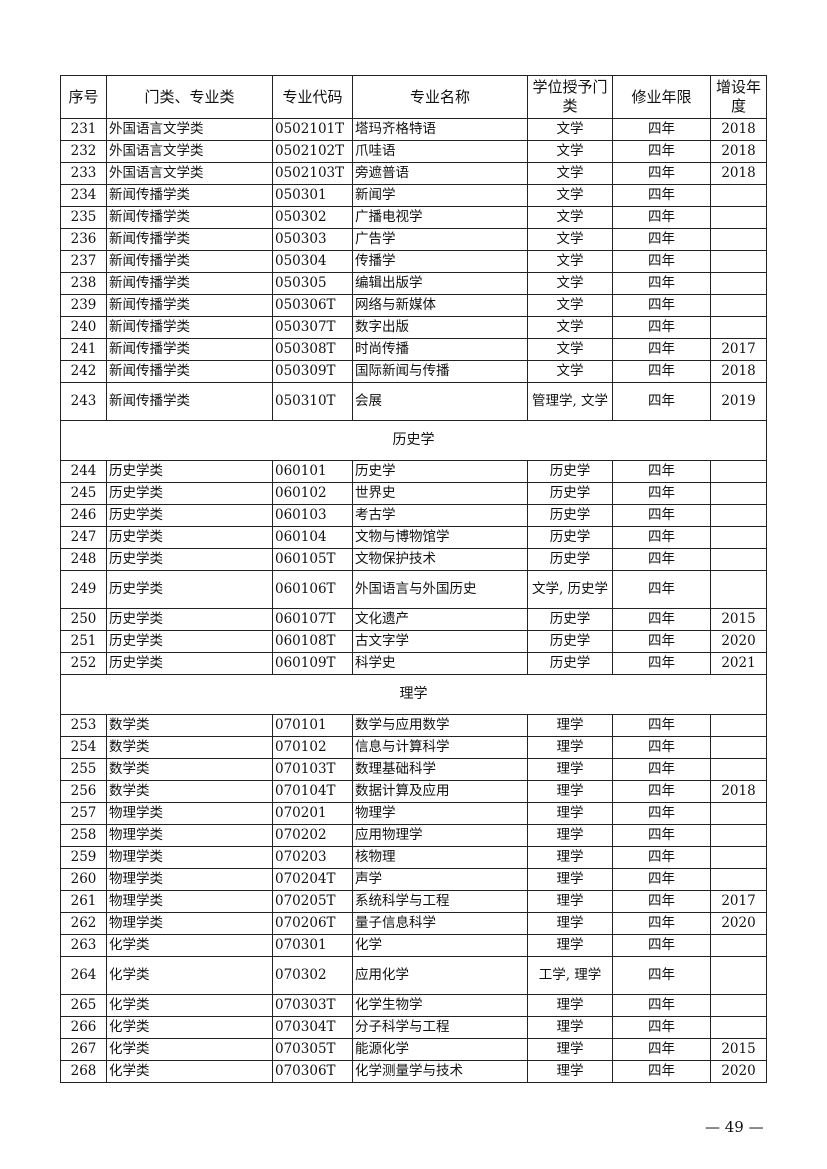 The width and height of the screenshot is (827, 1169). Describe the element at coordinates (440, 349) in the screenshot. I see `cell-name: 时尚传播` at that location.